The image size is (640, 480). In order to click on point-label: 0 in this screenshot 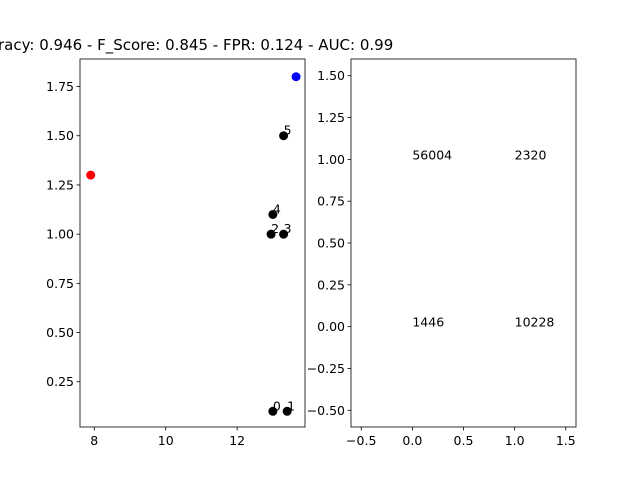, I will do `click(277, 405)`.